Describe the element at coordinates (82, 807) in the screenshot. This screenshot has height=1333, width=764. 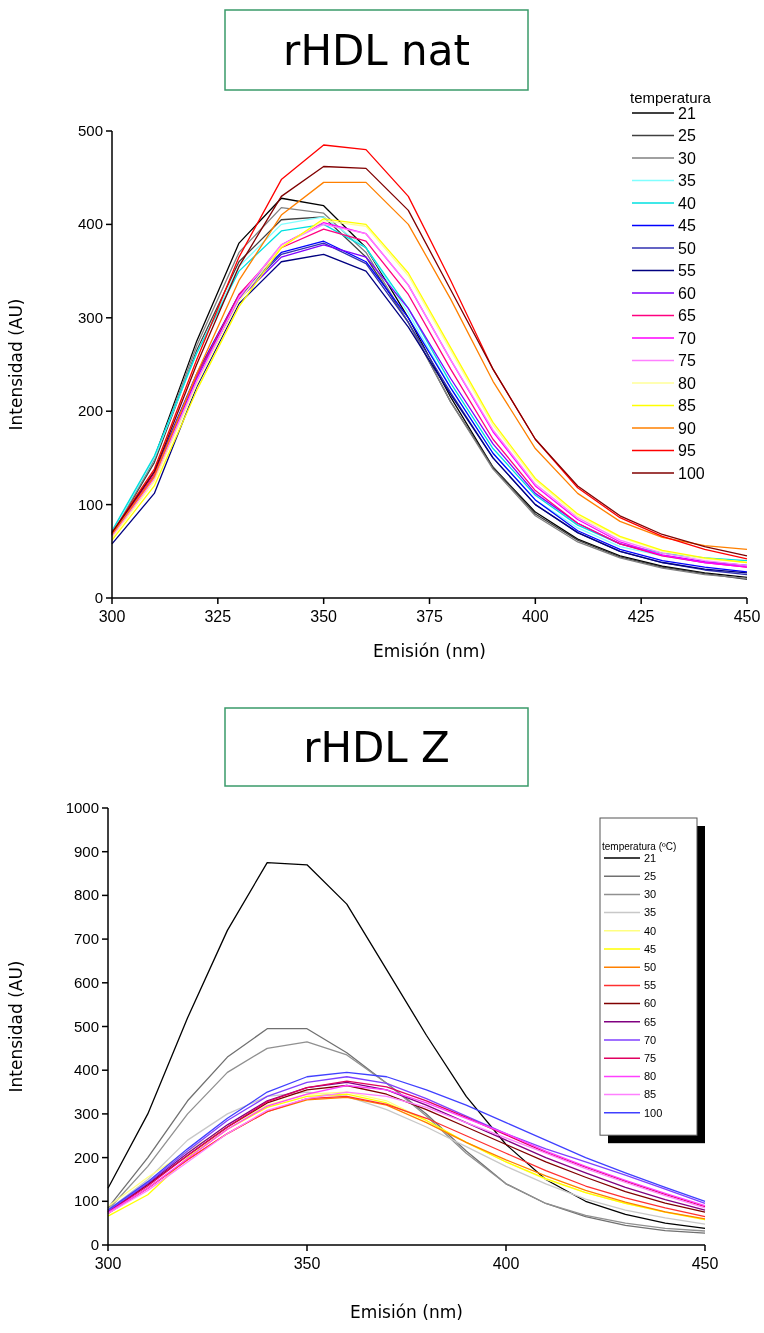
I see `y-tick-label: 1000` at that location.